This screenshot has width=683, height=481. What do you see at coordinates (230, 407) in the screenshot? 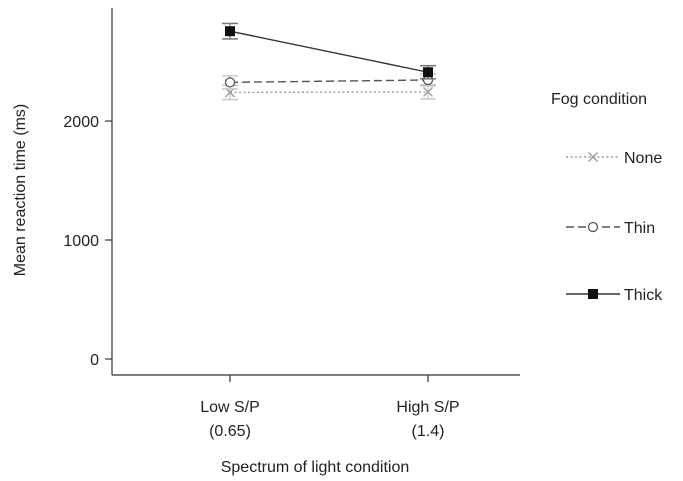
I see `x-tick-label: Low S/P` at bounding box center [230, 407].